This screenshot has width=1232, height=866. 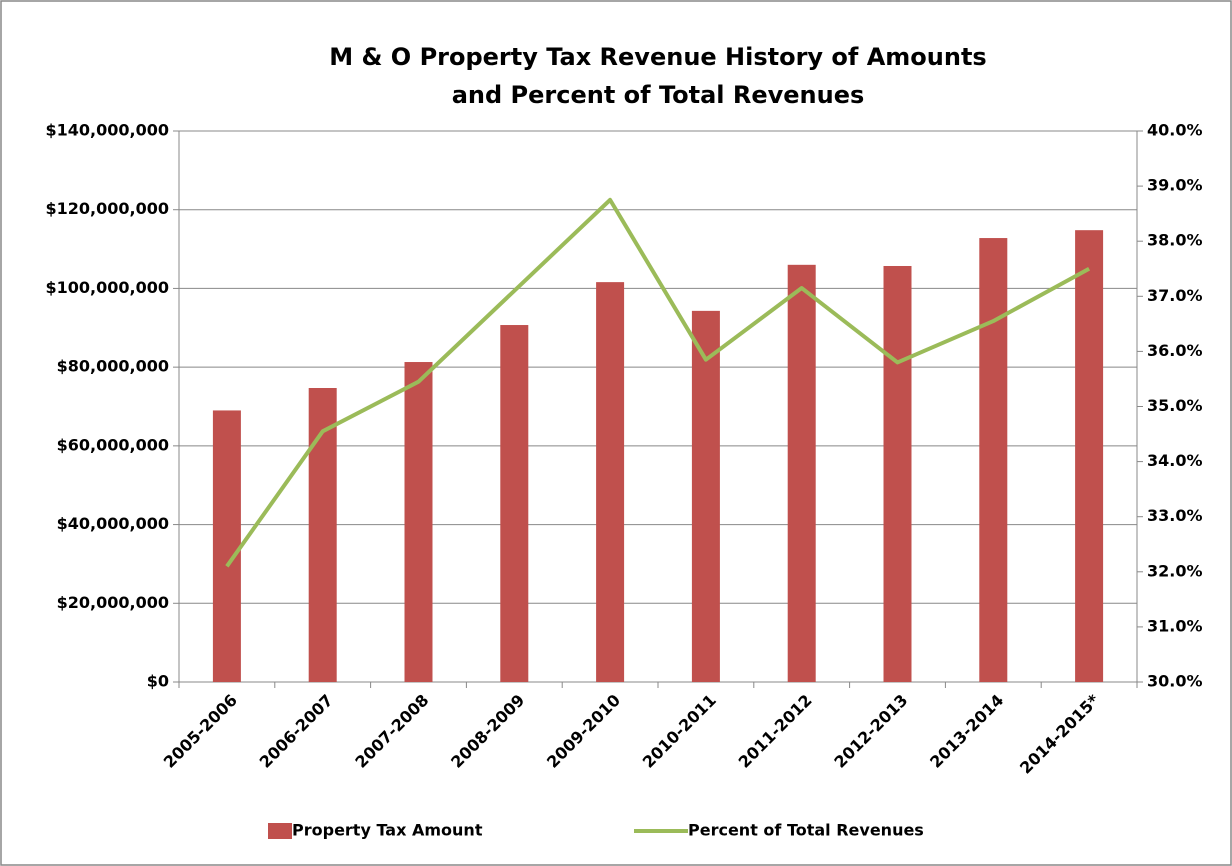 What do you see at coordinates (1175, 185) in the screenshot?
I see `y2-tick-label: 39.0%` at bounding box center [1175, 185].